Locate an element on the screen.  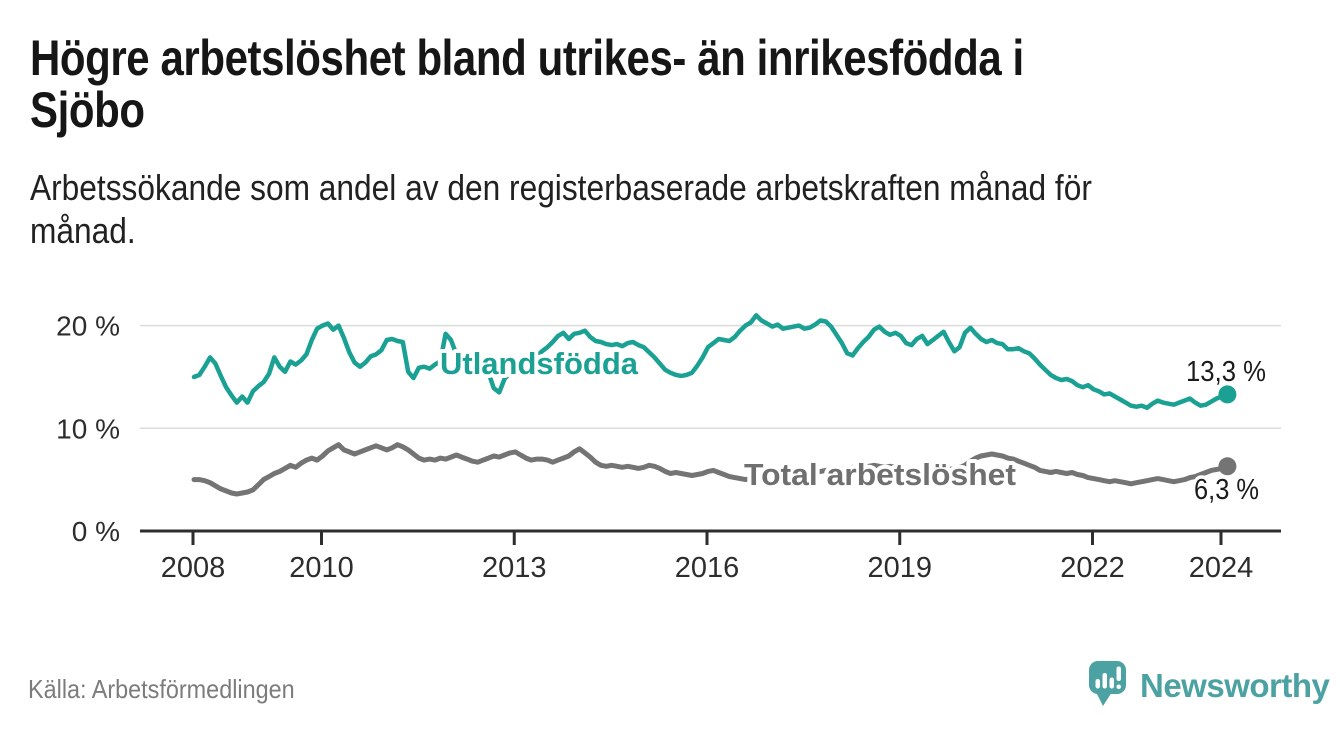
x-tick-label-2013: 2013 is located at coordinates (514, 568).